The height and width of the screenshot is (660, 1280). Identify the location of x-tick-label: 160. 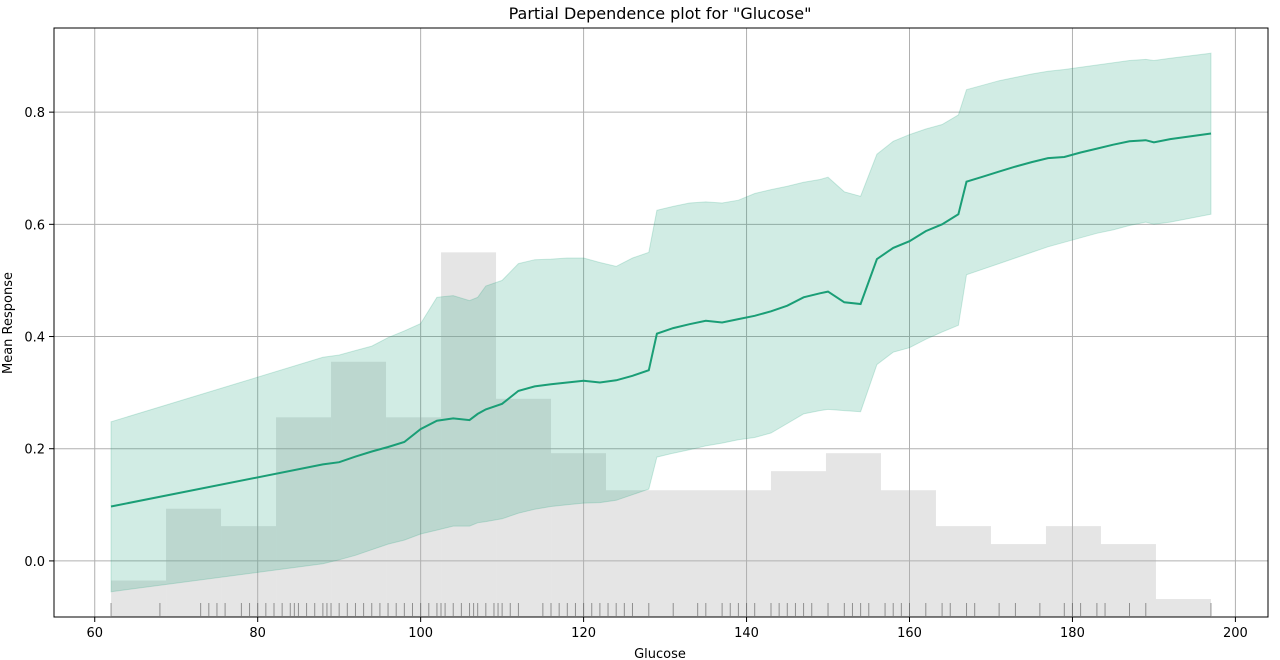
(909, 633).